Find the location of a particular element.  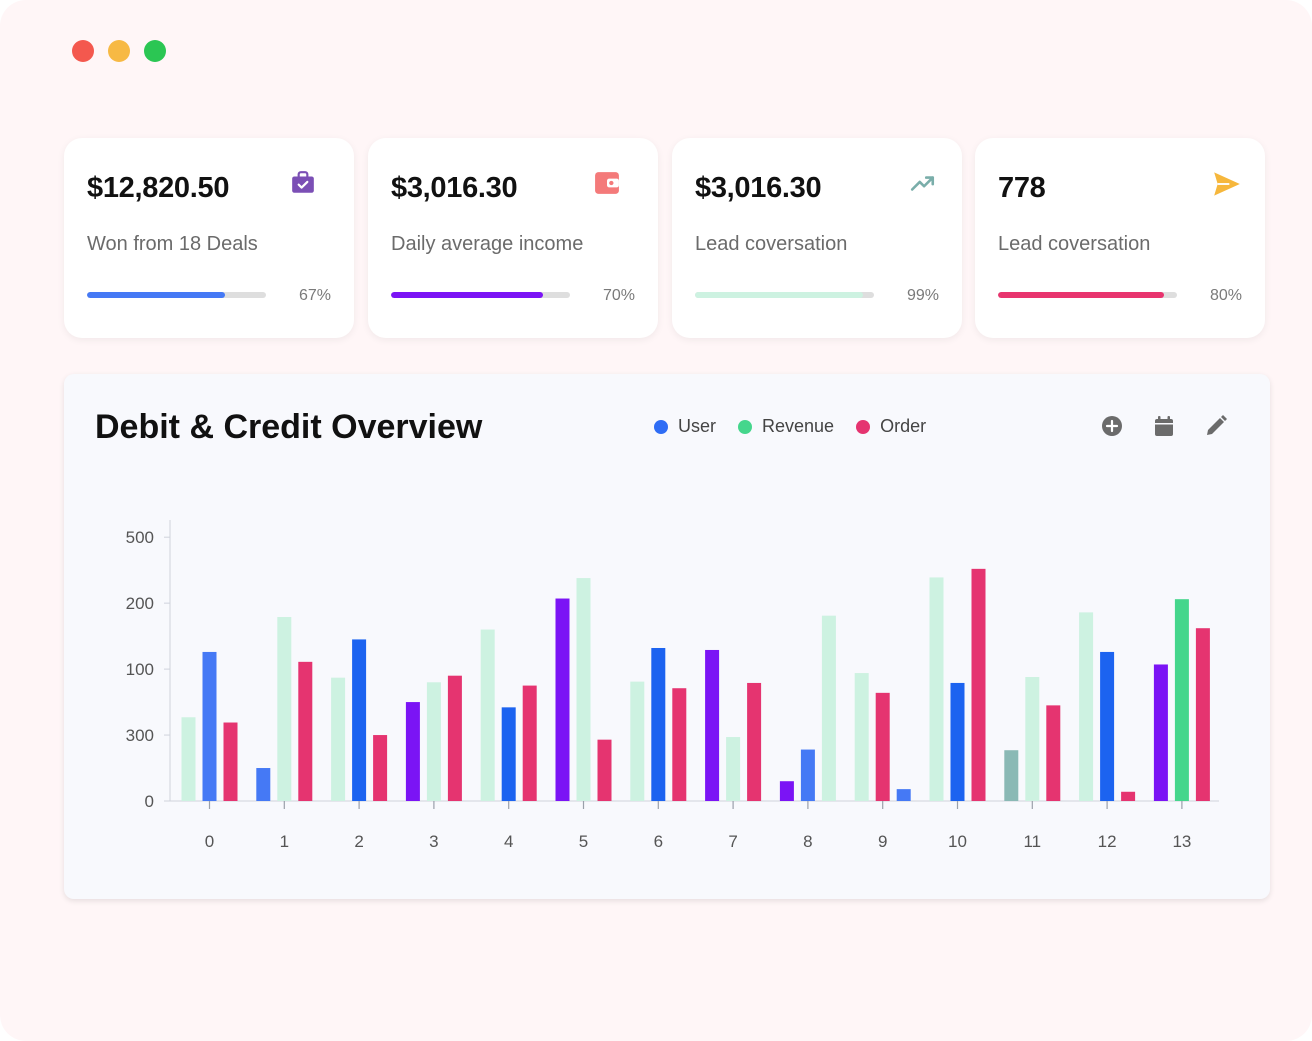

panel-toolbar is located at coordinates (1164, 426).